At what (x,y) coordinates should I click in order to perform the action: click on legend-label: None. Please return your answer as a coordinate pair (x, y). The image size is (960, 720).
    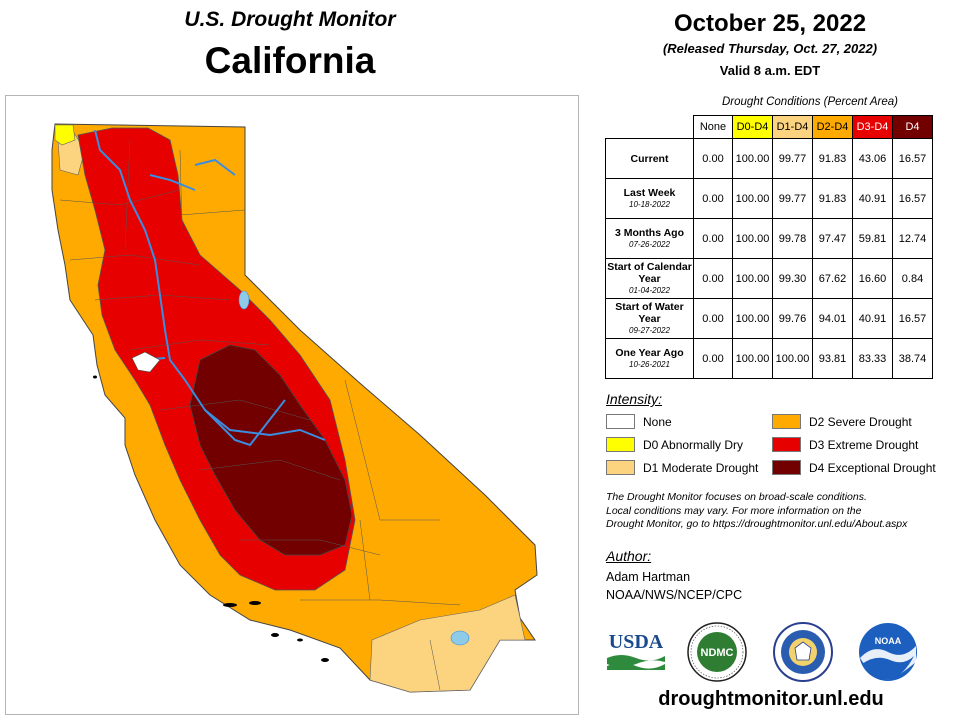
    Looking at the image, I should click on (657, 421).